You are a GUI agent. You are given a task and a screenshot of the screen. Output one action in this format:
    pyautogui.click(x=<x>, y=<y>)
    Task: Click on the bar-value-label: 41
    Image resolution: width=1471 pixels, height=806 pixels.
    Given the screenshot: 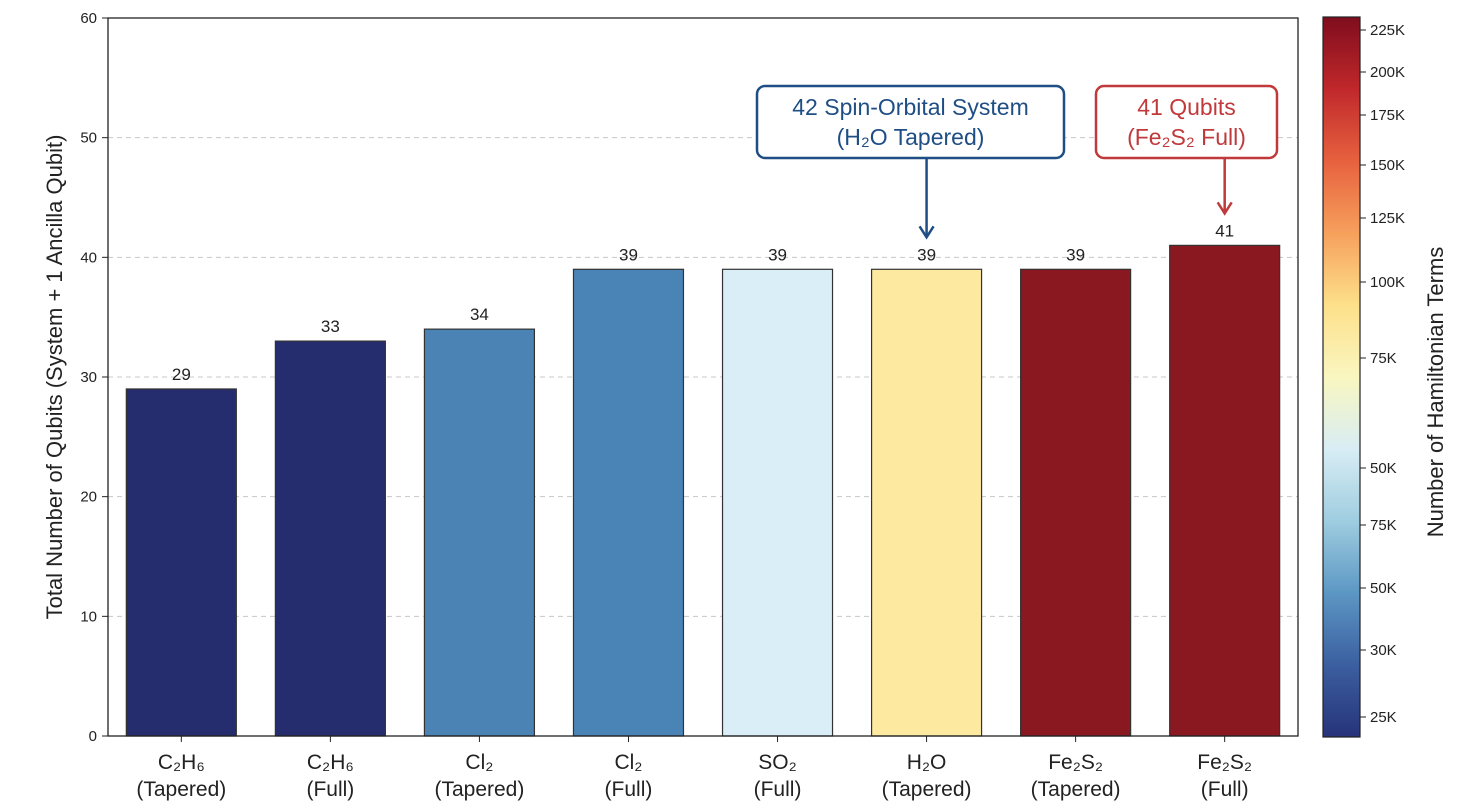 What is the action you would take?
    pyautogui.click(x=1224, y=230)
    